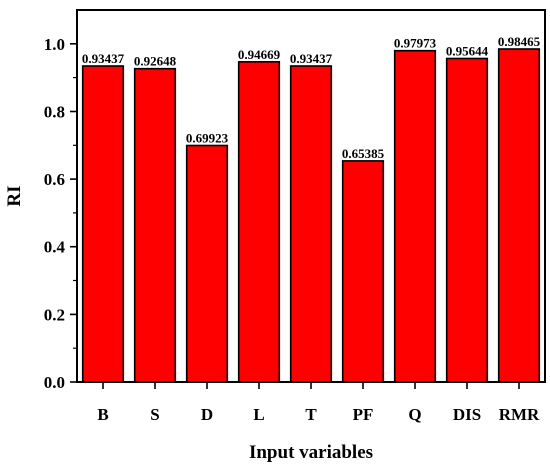  Describe the element at coordinates (207, 263) in the screenshot. I see `bar-d` at that location.